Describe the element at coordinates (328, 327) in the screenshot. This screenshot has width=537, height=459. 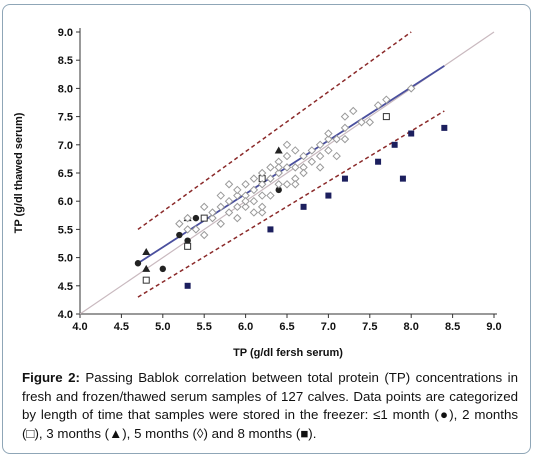
I see `x-tick-label: 7.0` at that location.